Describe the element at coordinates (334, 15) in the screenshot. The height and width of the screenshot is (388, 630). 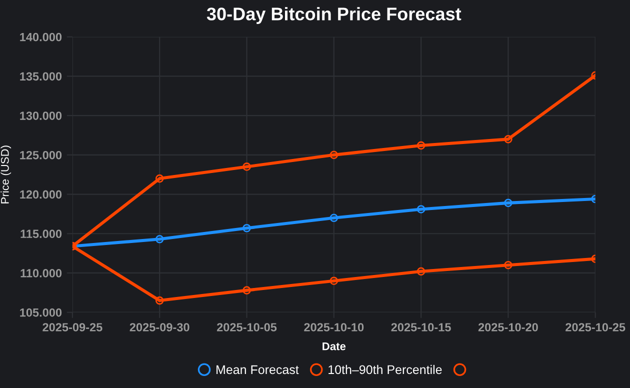
I see `chart-title: 30-Day Bitcoin Price Forecast` at that location.